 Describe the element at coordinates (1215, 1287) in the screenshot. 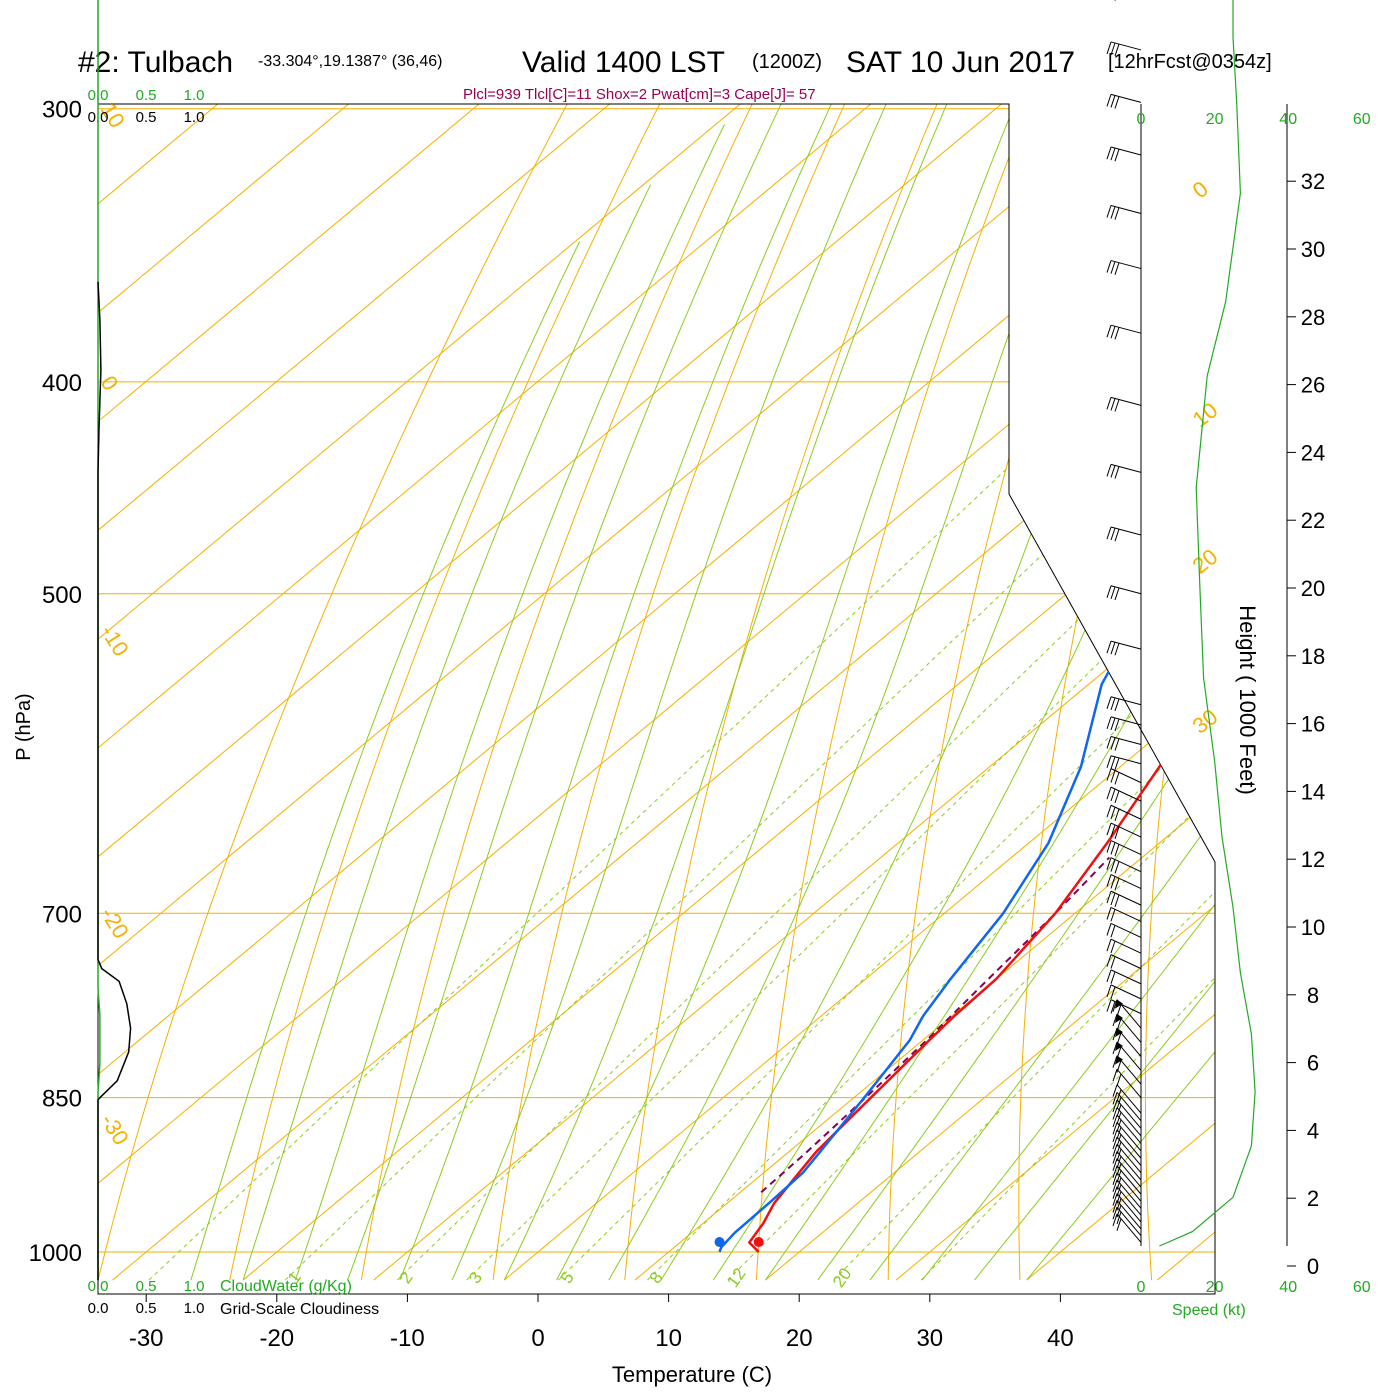

I see `speed-tick-bottom: 20` at that location.